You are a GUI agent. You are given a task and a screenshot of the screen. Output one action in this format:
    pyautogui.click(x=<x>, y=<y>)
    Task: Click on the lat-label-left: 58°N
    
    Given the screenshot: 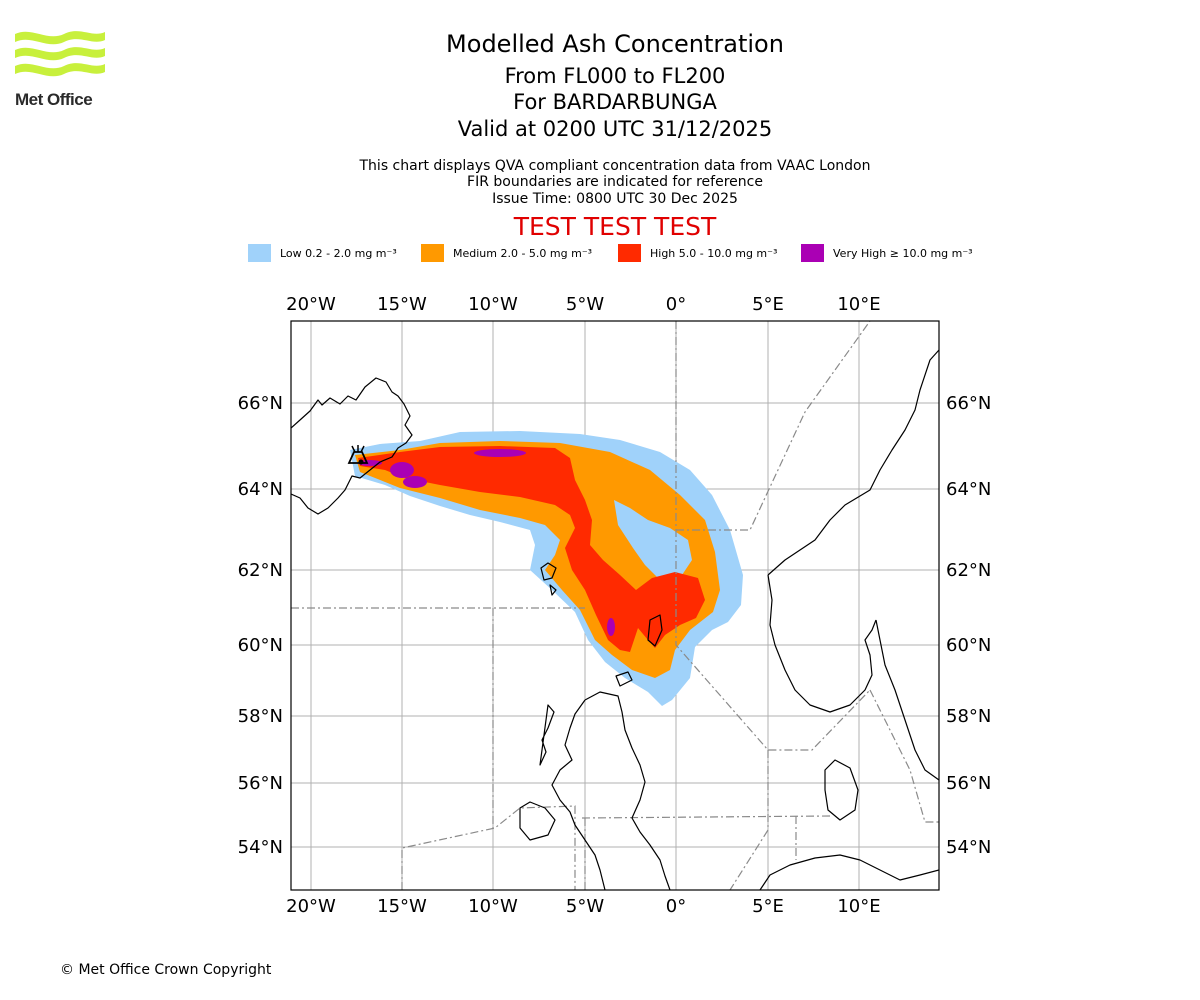 What is the action you would take?
    pyautogui.click(x=260, y=716)
    